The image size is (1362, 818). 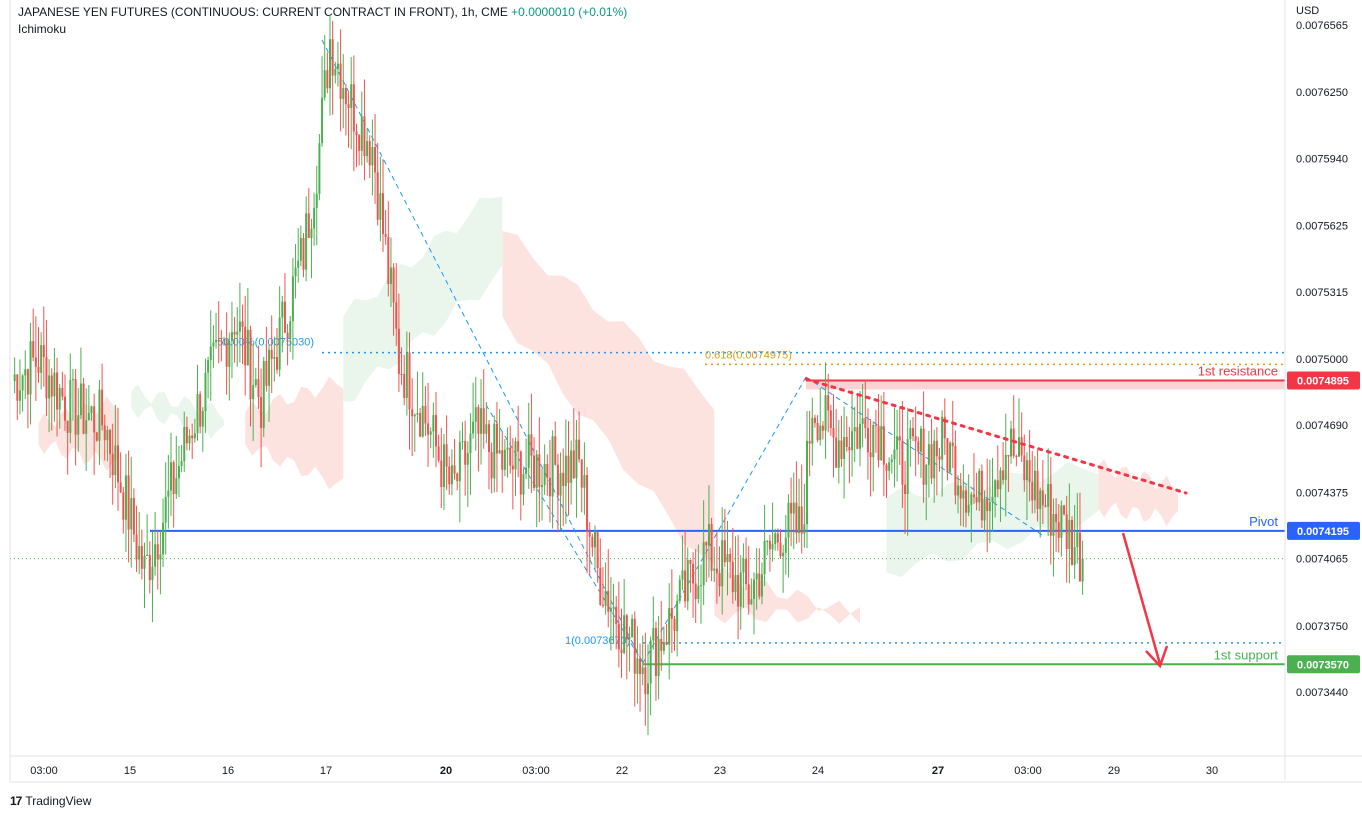 I want to click on level-price-tag, so click(x=1323, y=664).